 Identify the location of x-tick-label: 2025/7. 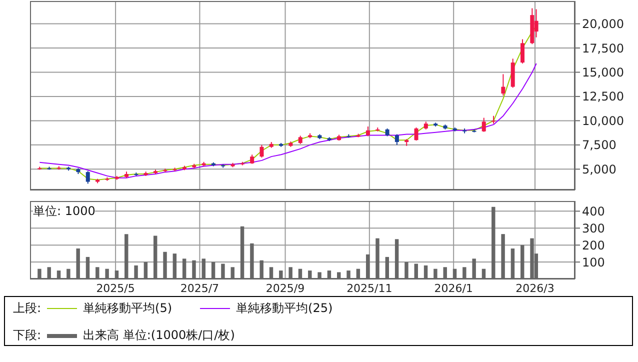
(200, 288).